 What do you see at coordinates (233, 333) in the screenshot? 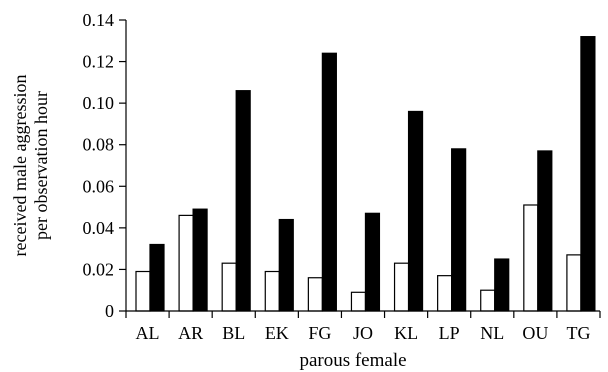
I see `x-tick-label: BL` at bounding box center [233, 333].